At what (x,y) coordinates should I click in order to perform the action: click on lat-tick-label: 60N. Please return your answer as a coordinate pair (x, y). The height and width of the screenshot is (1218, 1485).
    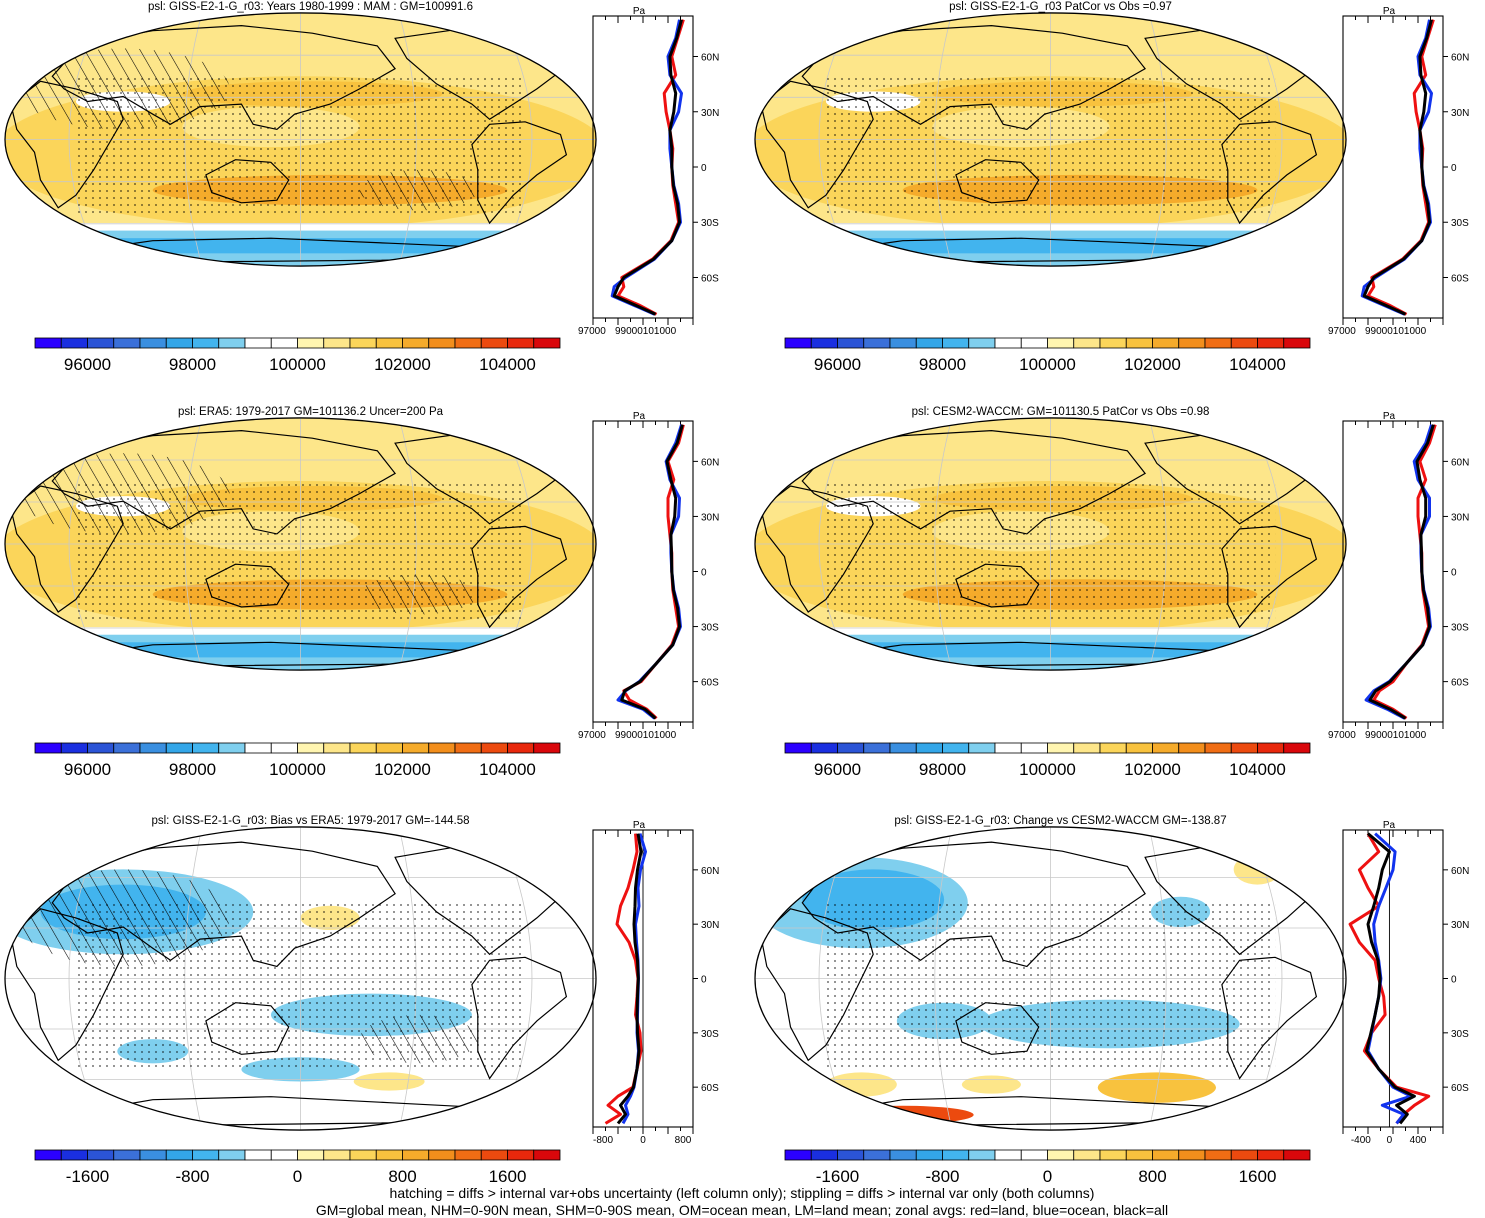
    Looking at the image, I should click on (710, 58).